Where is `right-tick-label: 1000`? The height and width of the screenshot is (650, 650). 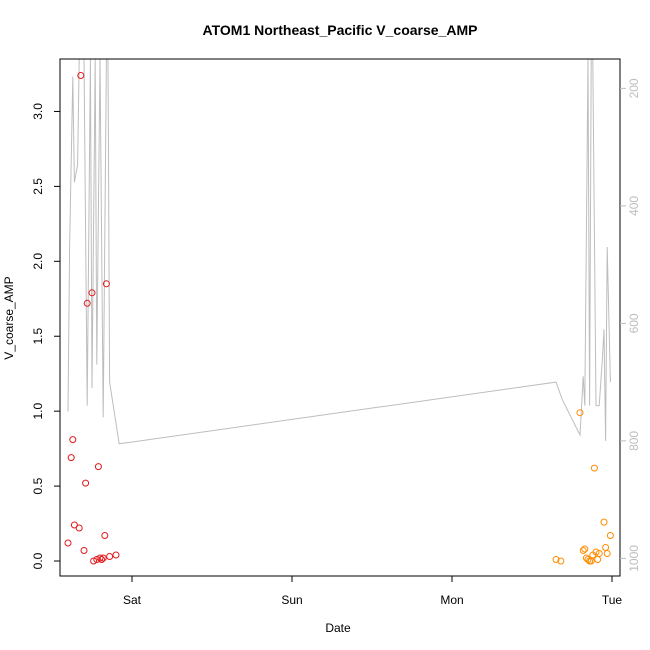
right-tick-label: 1000 is located at coordinates (634, 558).